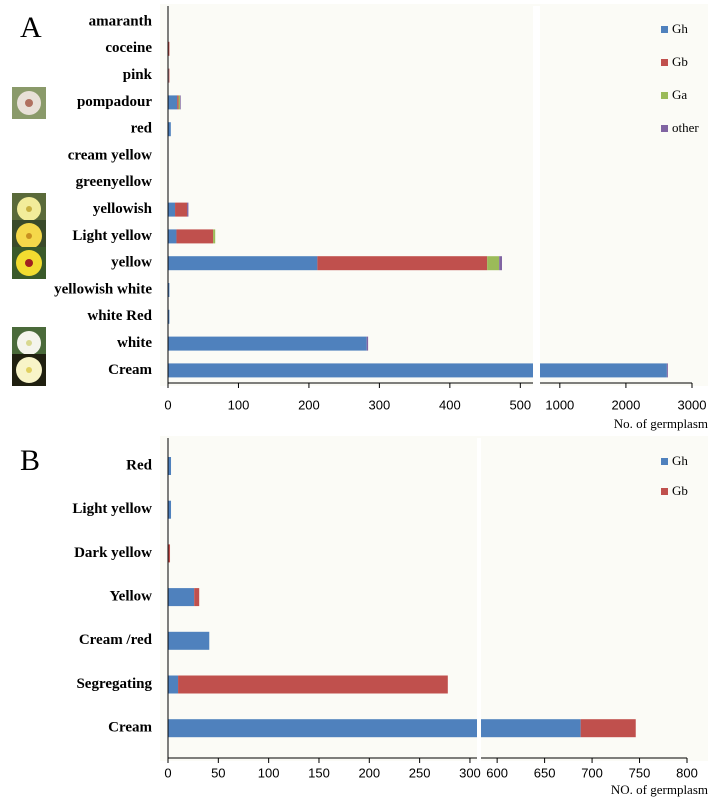 This screenshot has height=799, width=713. Describe the element at coordinates (545, 772) in the screenshot. I see `x-tick-label: 650` at that location.